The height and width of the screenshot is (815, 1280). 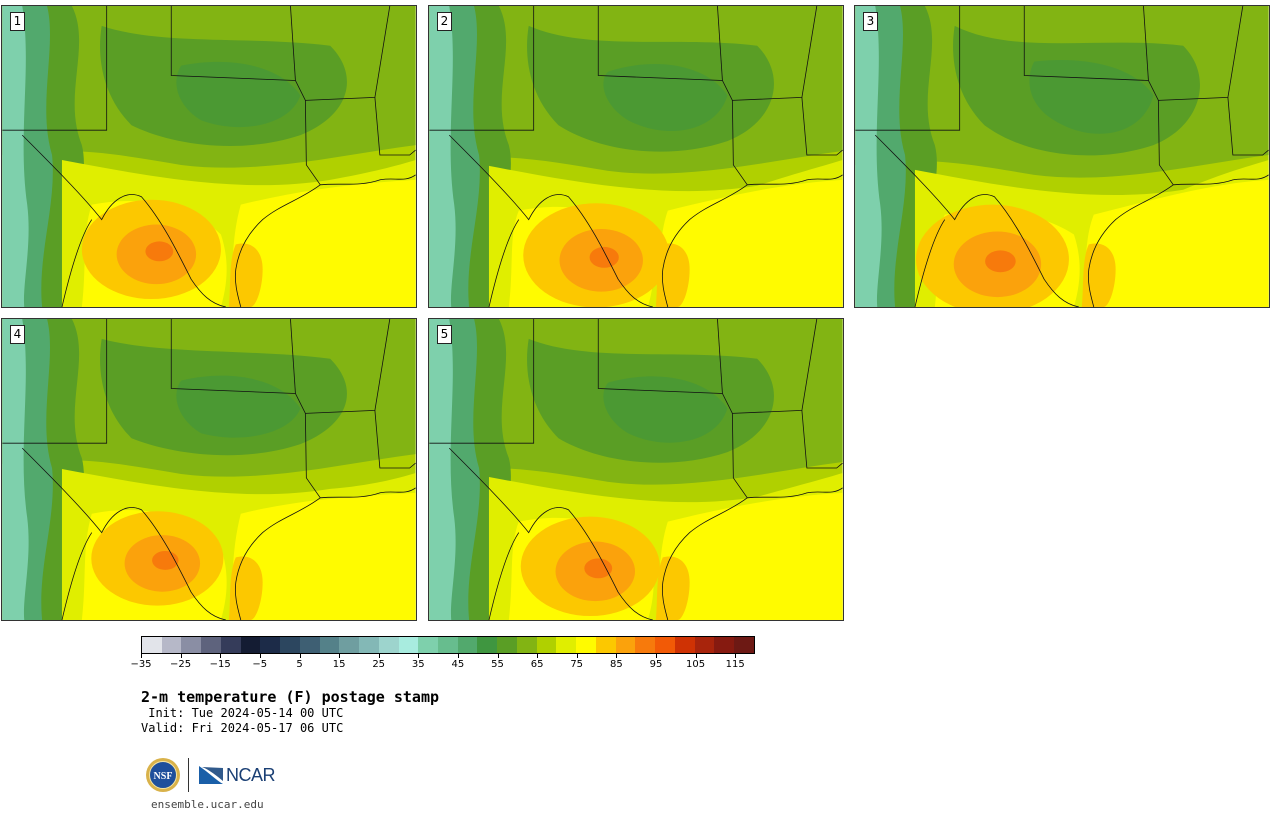 I want to click on colorbar-tick-label: 115, so click(x=735, y=664).